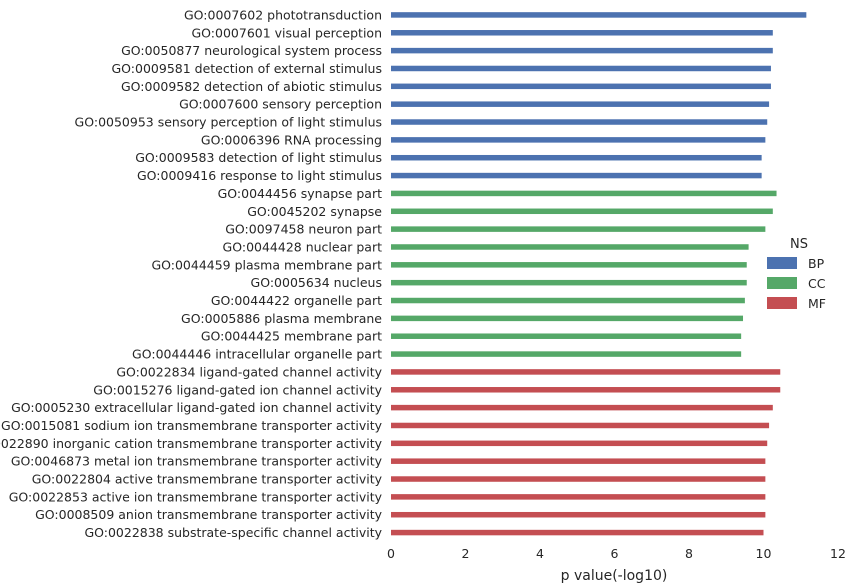  Describe the element at coordinates (249, 371) in the screenshot. I see `category-label: GO:0022834 ligand-gated channel activity` at that location.